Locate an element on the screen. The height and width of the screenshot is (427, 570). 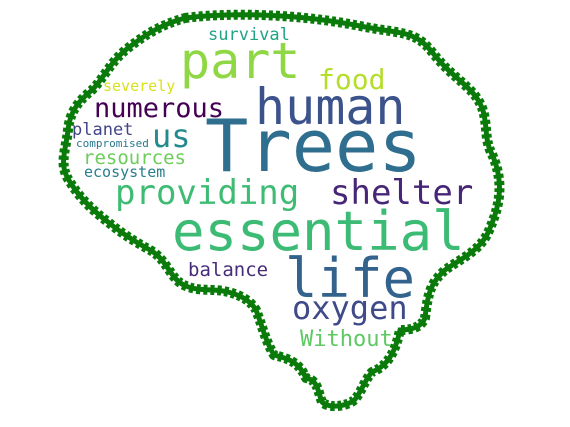
word-part: part is located at coordinates (240, 61).